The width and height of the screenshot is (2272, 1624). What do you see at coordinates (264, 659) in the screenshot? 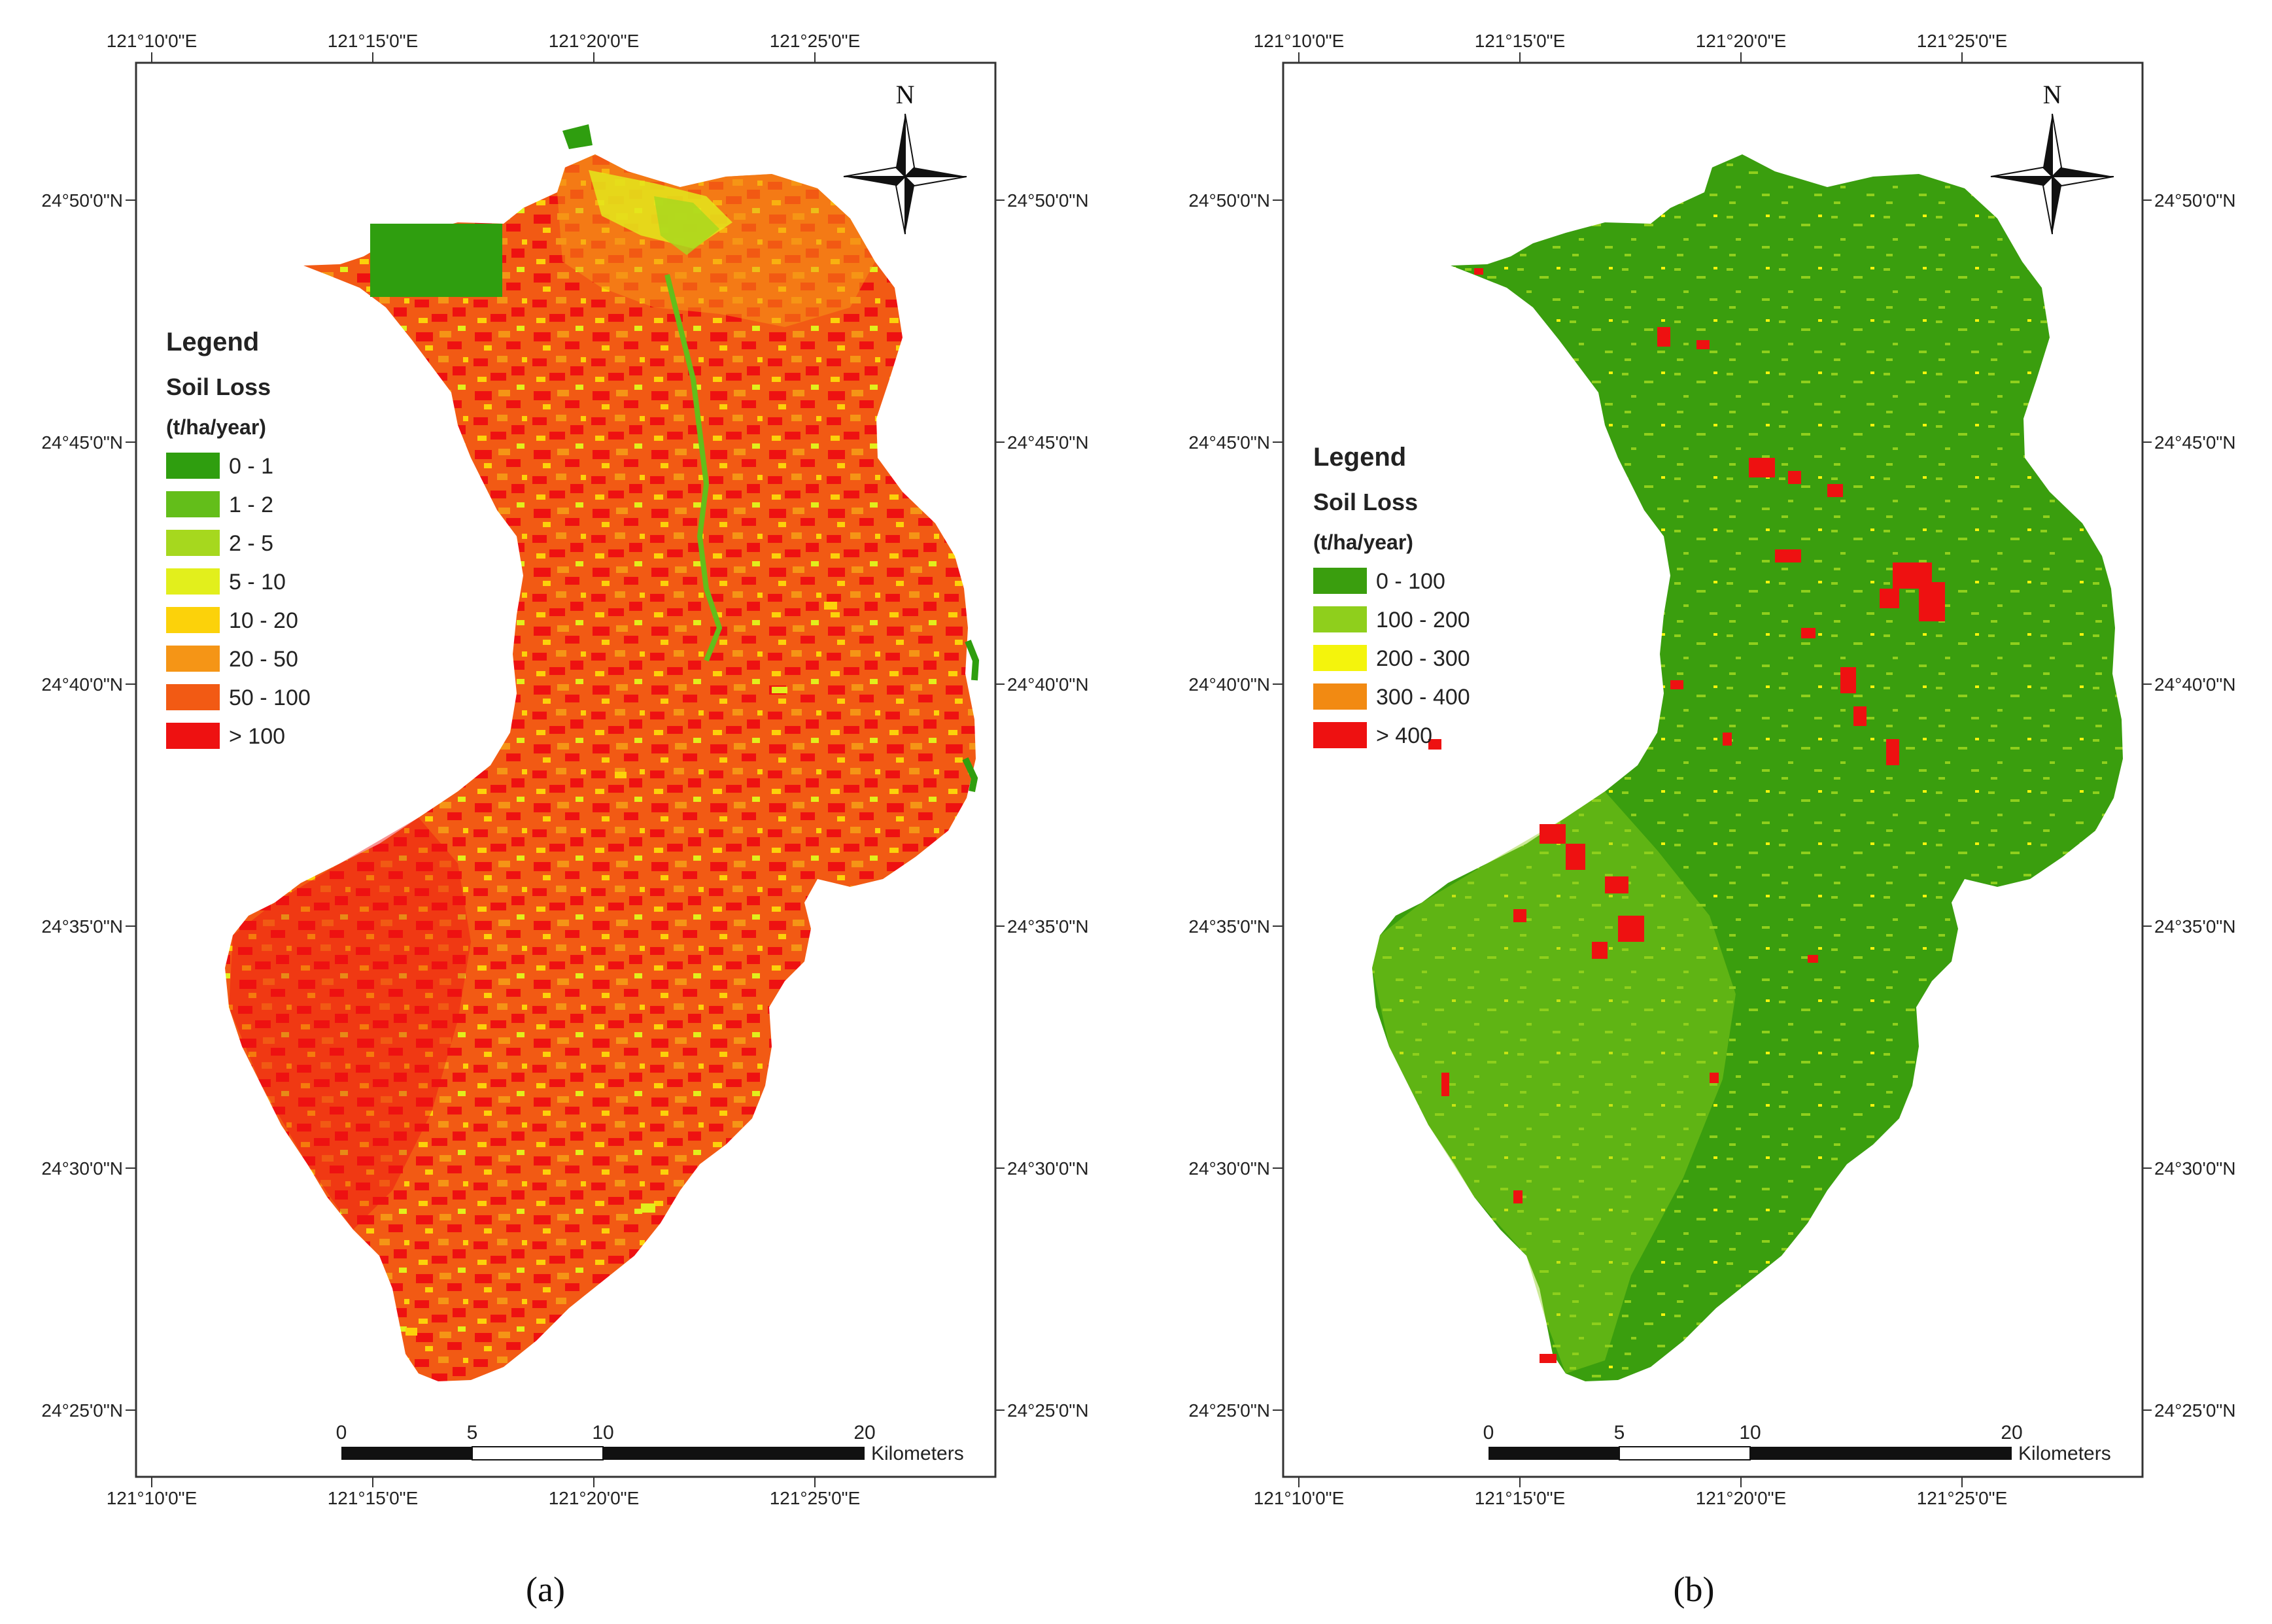
I see `legend-label: 20 - 50` at bounding box center [264, 659].